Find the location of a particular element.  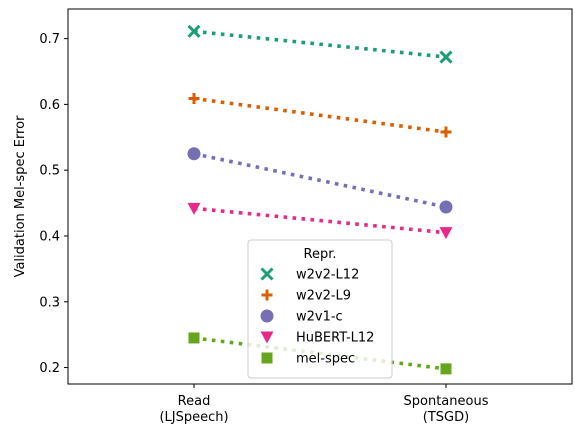

y-tick-label-5: 0.7 is located at coordinates (49, 39).